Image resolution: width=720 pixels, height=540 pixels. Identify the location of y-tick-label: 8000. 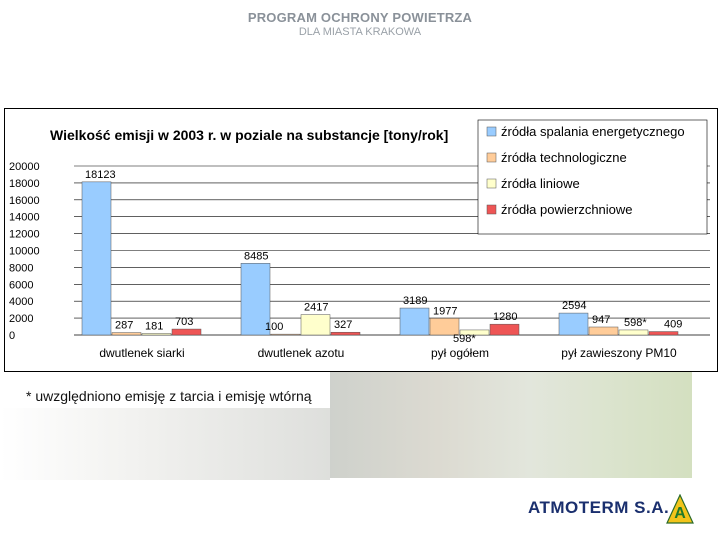
(21, 268).